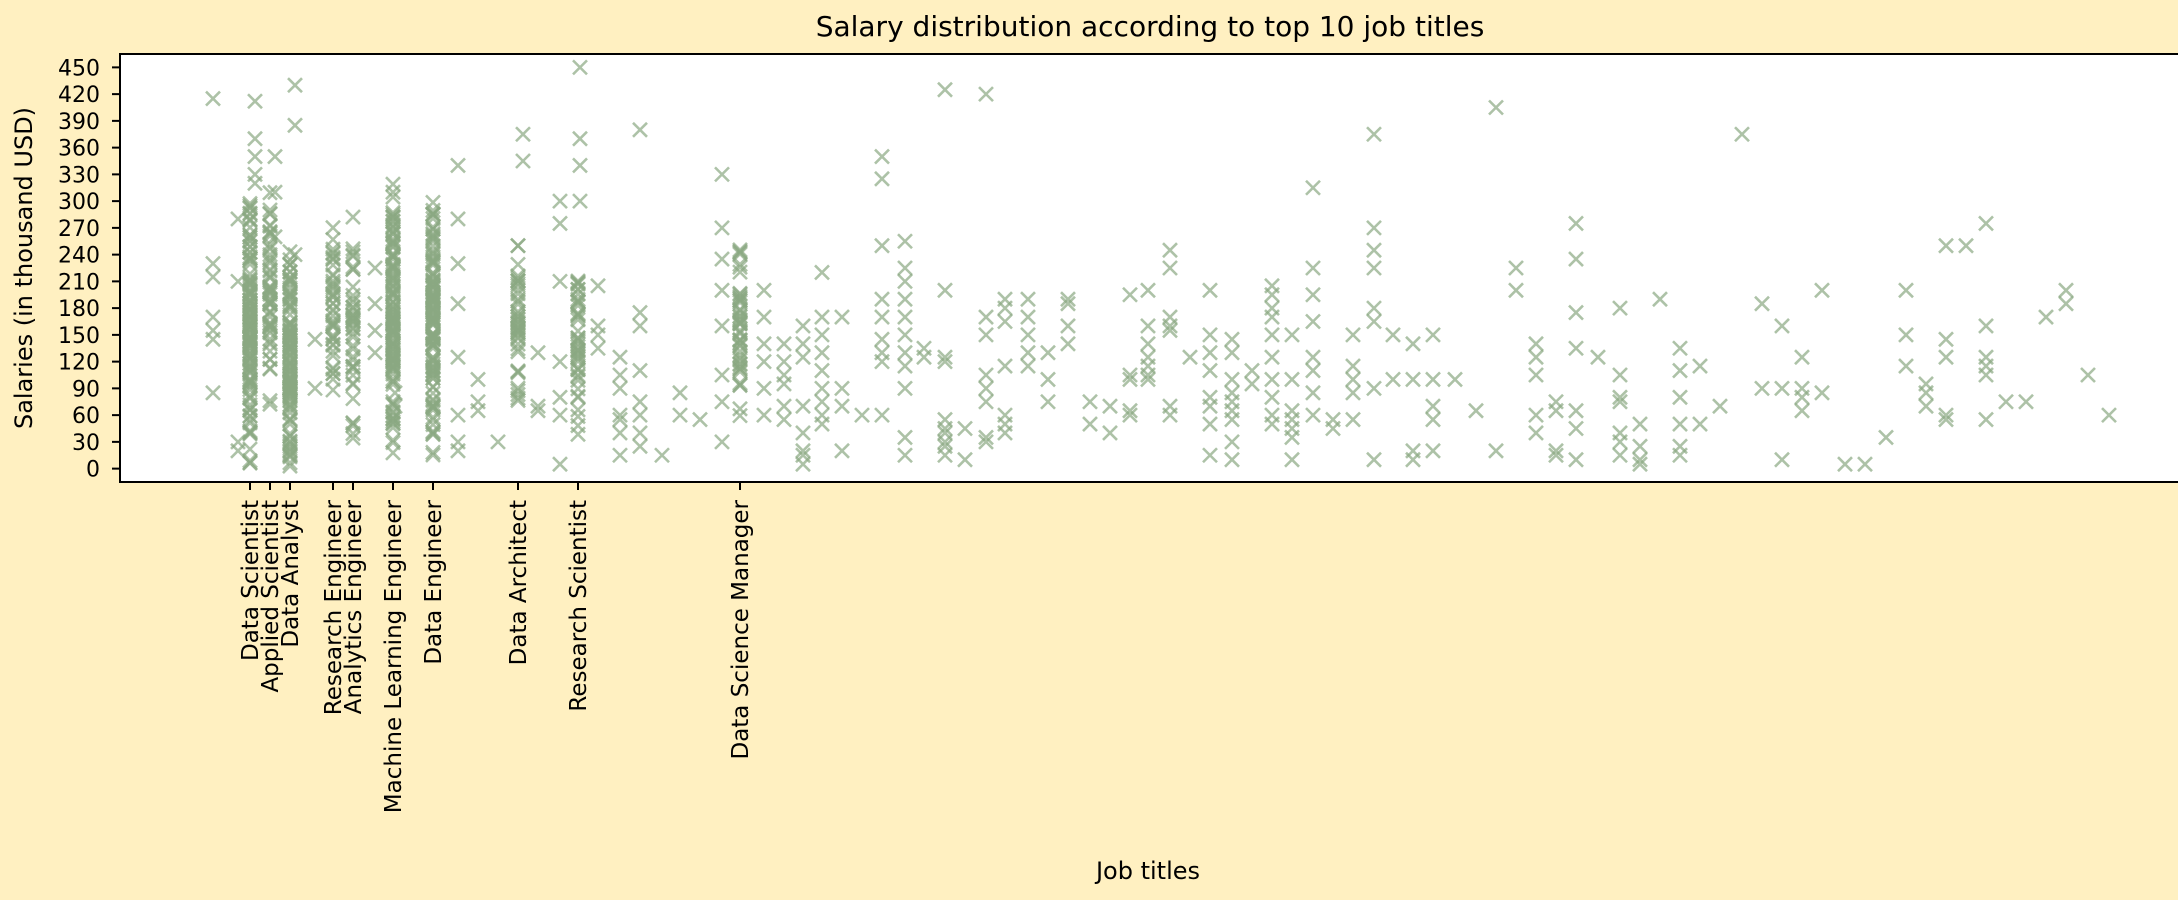 The height and width of the screenshot is (900, 2178). Describe the element at coordinates (79, 149) in the screenshot. I see `y-tick-label: 360` at that location.